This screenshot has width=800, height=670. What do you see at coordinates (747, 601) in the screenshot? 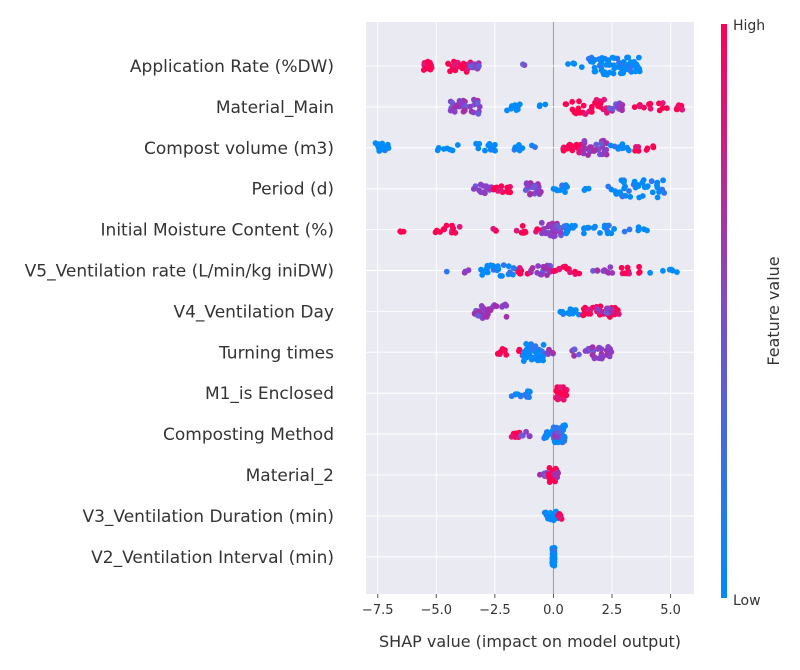
I see `colorbar-low-label: Low` at bounding box center [747, 601].